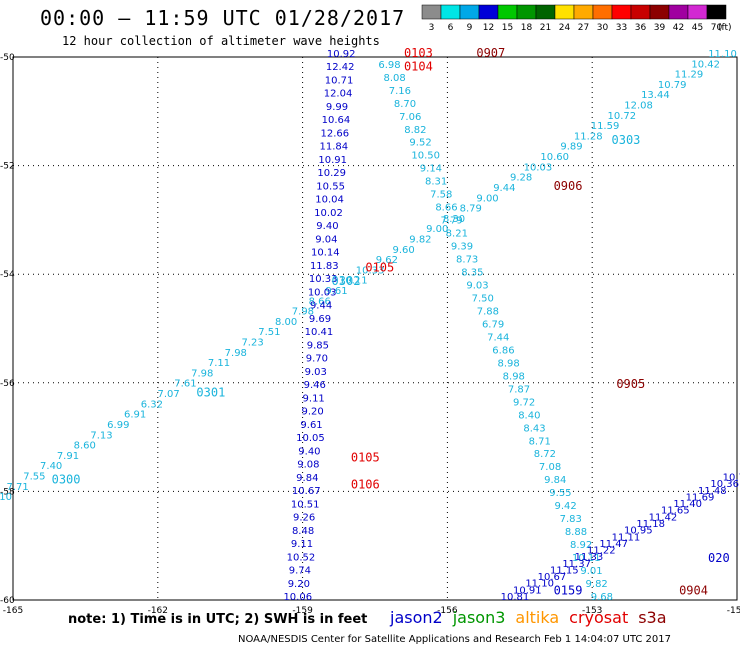 The image size is (740, 650). Describe the element at coordinates (626, 537) in the screenshot. I see `data-point: 11.11` at that location.